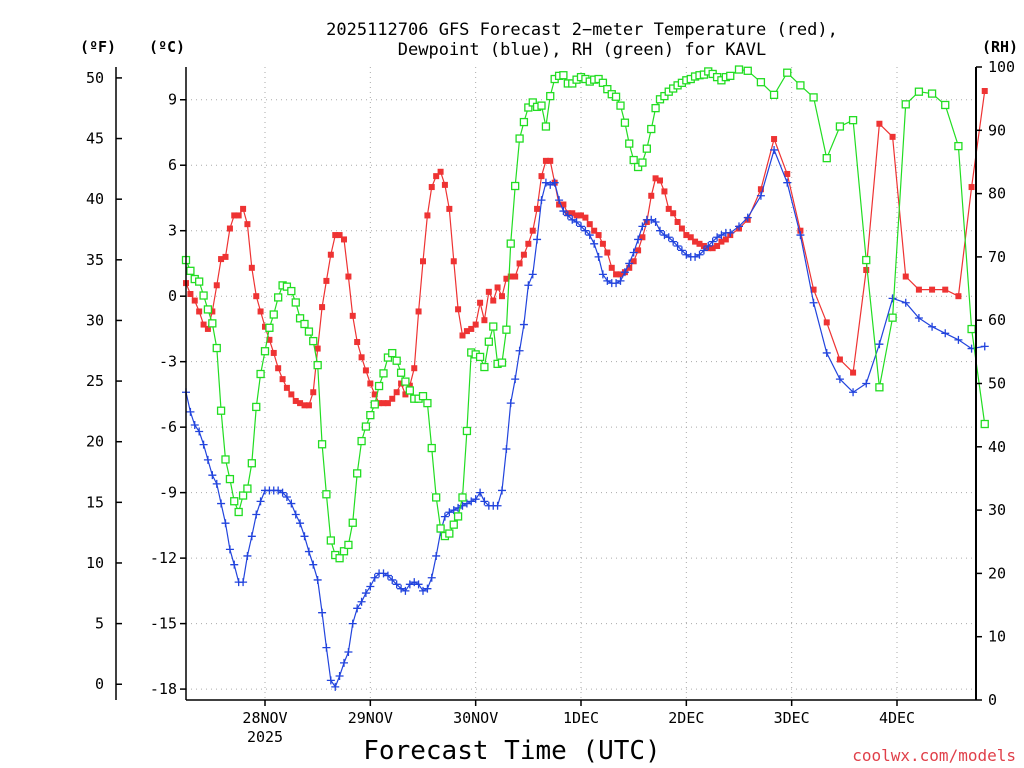 The height and width of the screenshot is (768, 1024). What do you see at coordinates (95, 139) in the screenshot?
I see `fahrenheit-tick-label: 45` at bounding box center [95, 139].